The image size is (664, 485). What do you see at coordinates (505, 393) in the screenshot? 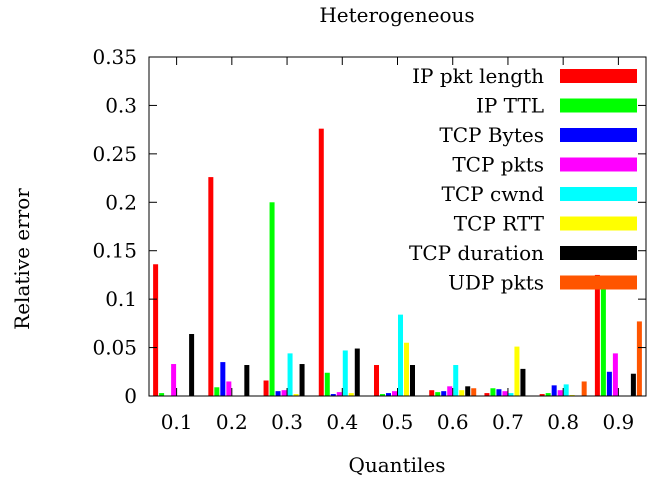
I see `bar-tcp-pkts-q0.7` at bounding box center [505, 393].